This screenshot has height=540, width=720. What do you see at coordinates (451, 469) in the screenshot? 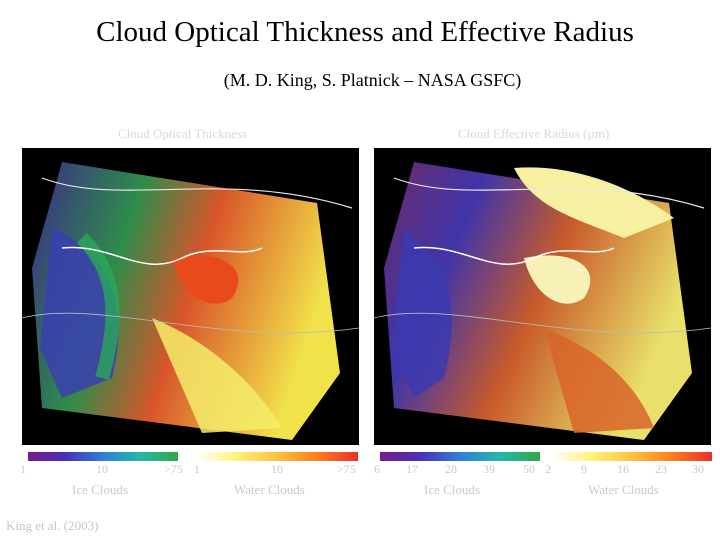
I see `scale-tick: 28` at bounding box center [451, 469].